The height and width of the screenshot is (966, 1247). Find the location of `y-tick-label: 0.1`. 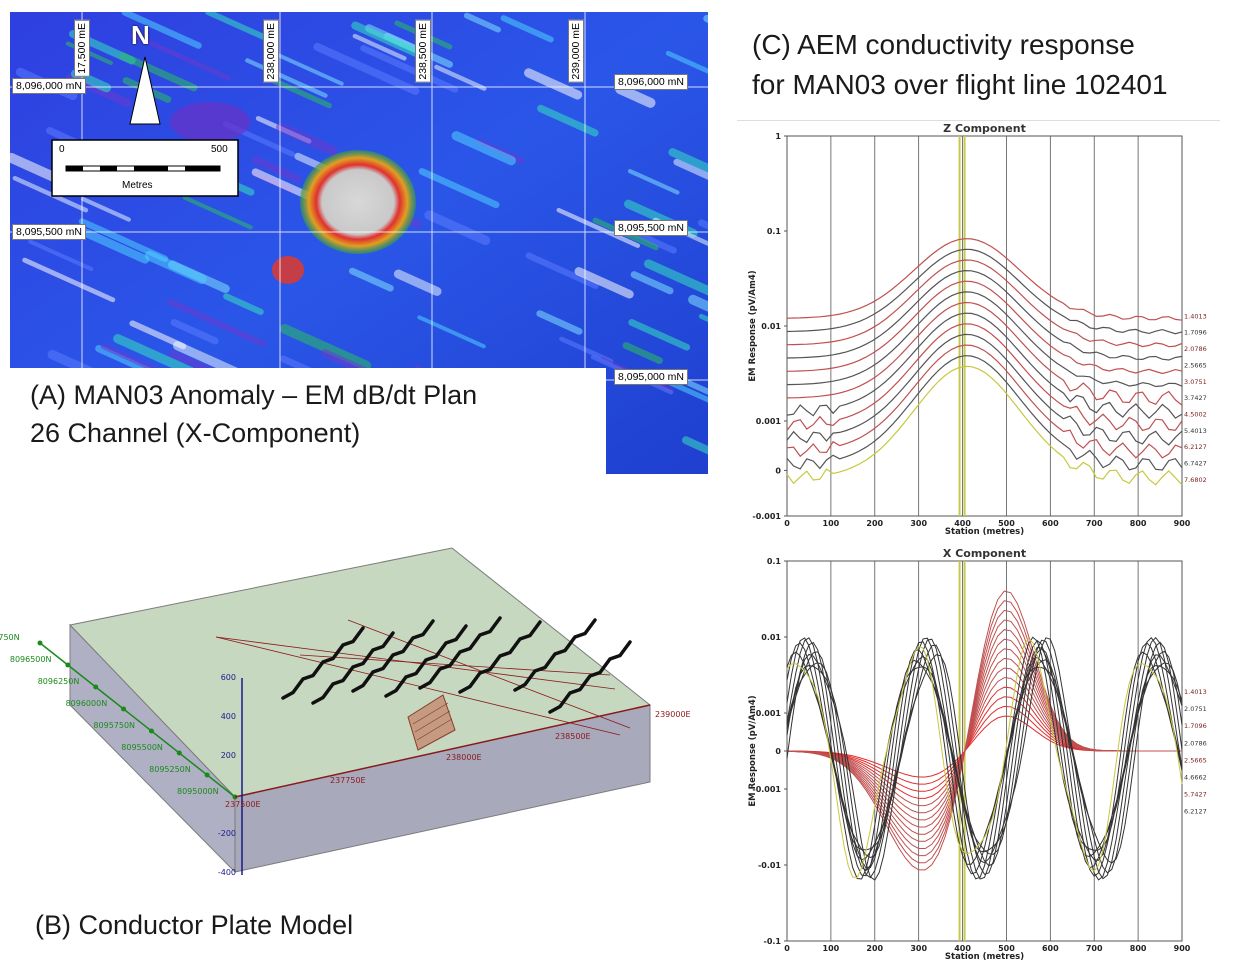

y-tick-label: 0.1 is located at coordinates (774, 561).